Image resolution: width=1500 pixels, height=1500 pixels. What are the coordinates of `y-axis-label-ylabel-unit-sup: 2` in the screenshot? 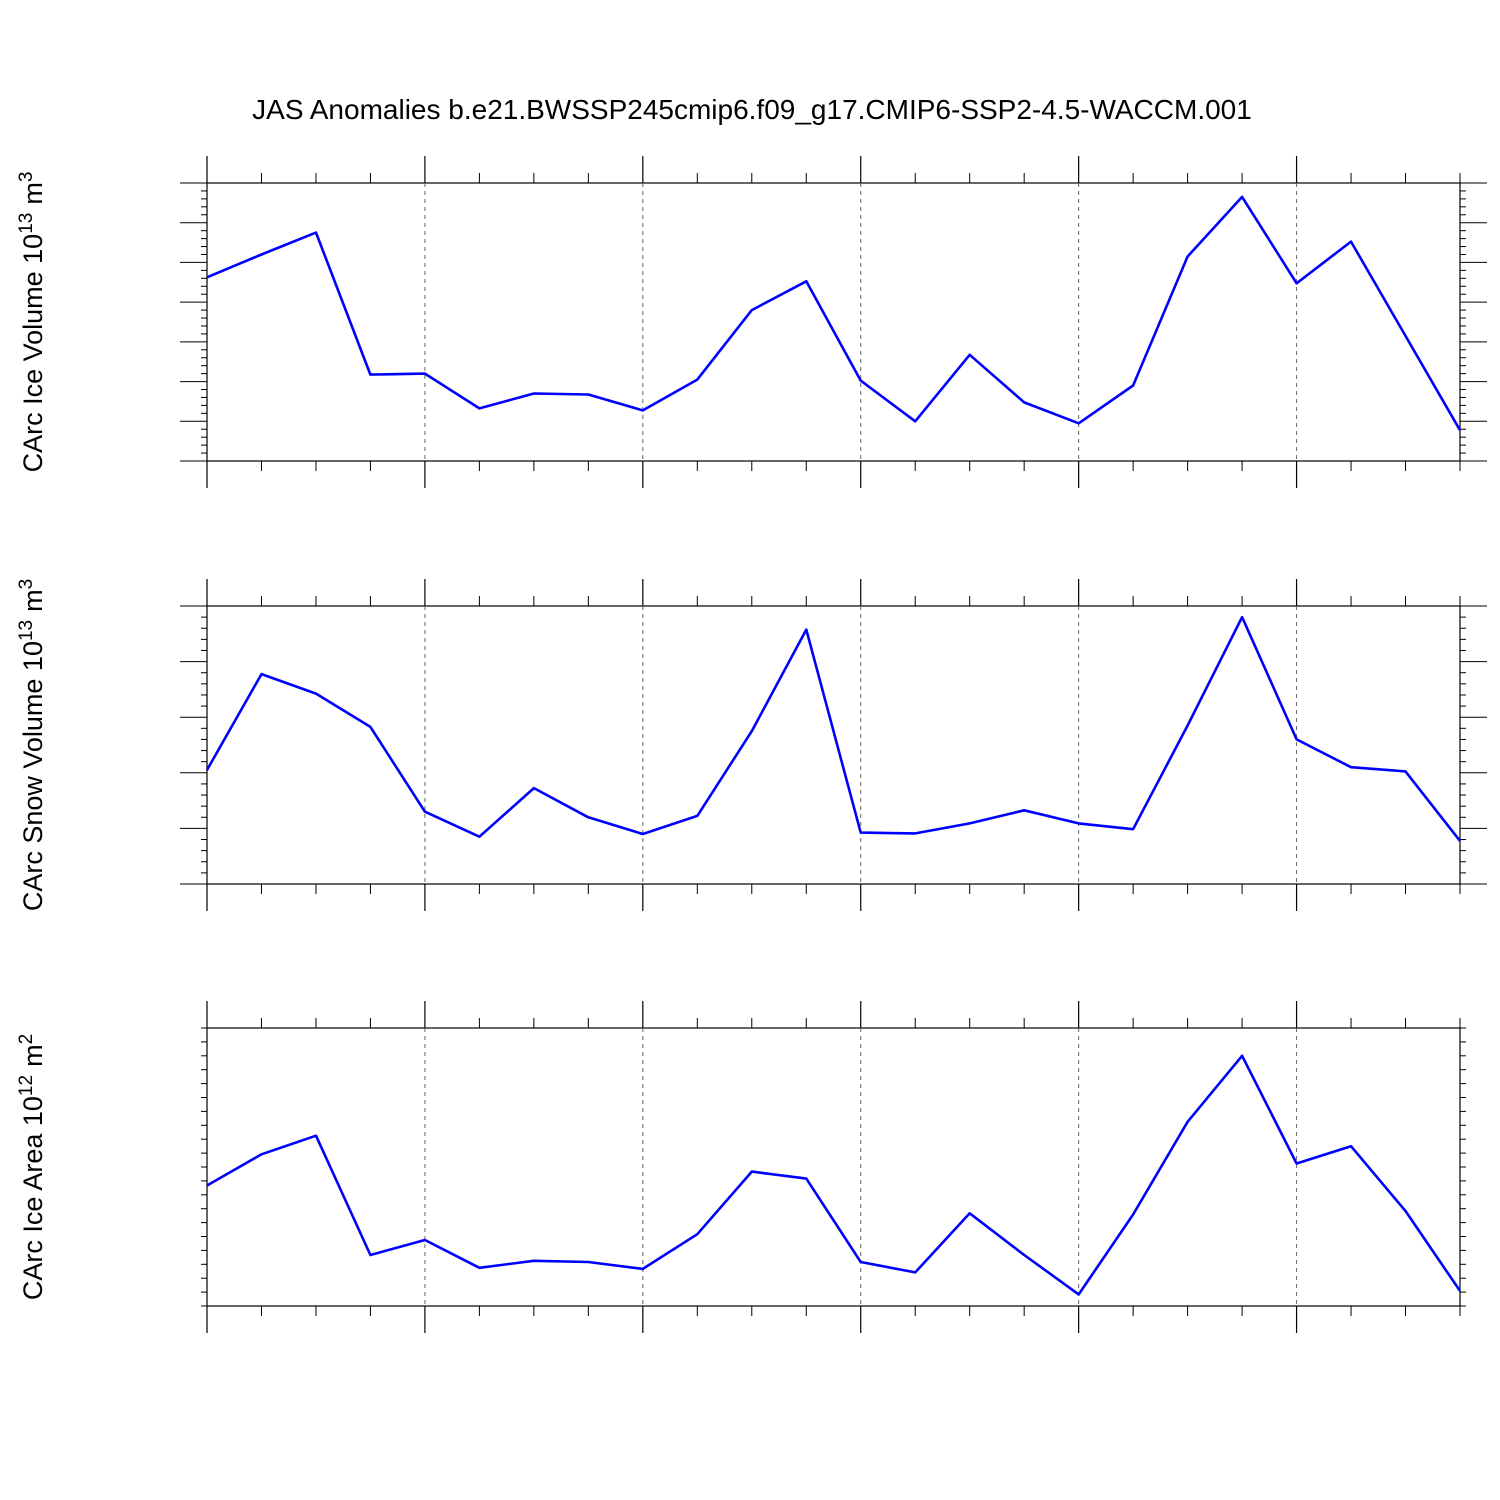 It's located at (26, 1039).